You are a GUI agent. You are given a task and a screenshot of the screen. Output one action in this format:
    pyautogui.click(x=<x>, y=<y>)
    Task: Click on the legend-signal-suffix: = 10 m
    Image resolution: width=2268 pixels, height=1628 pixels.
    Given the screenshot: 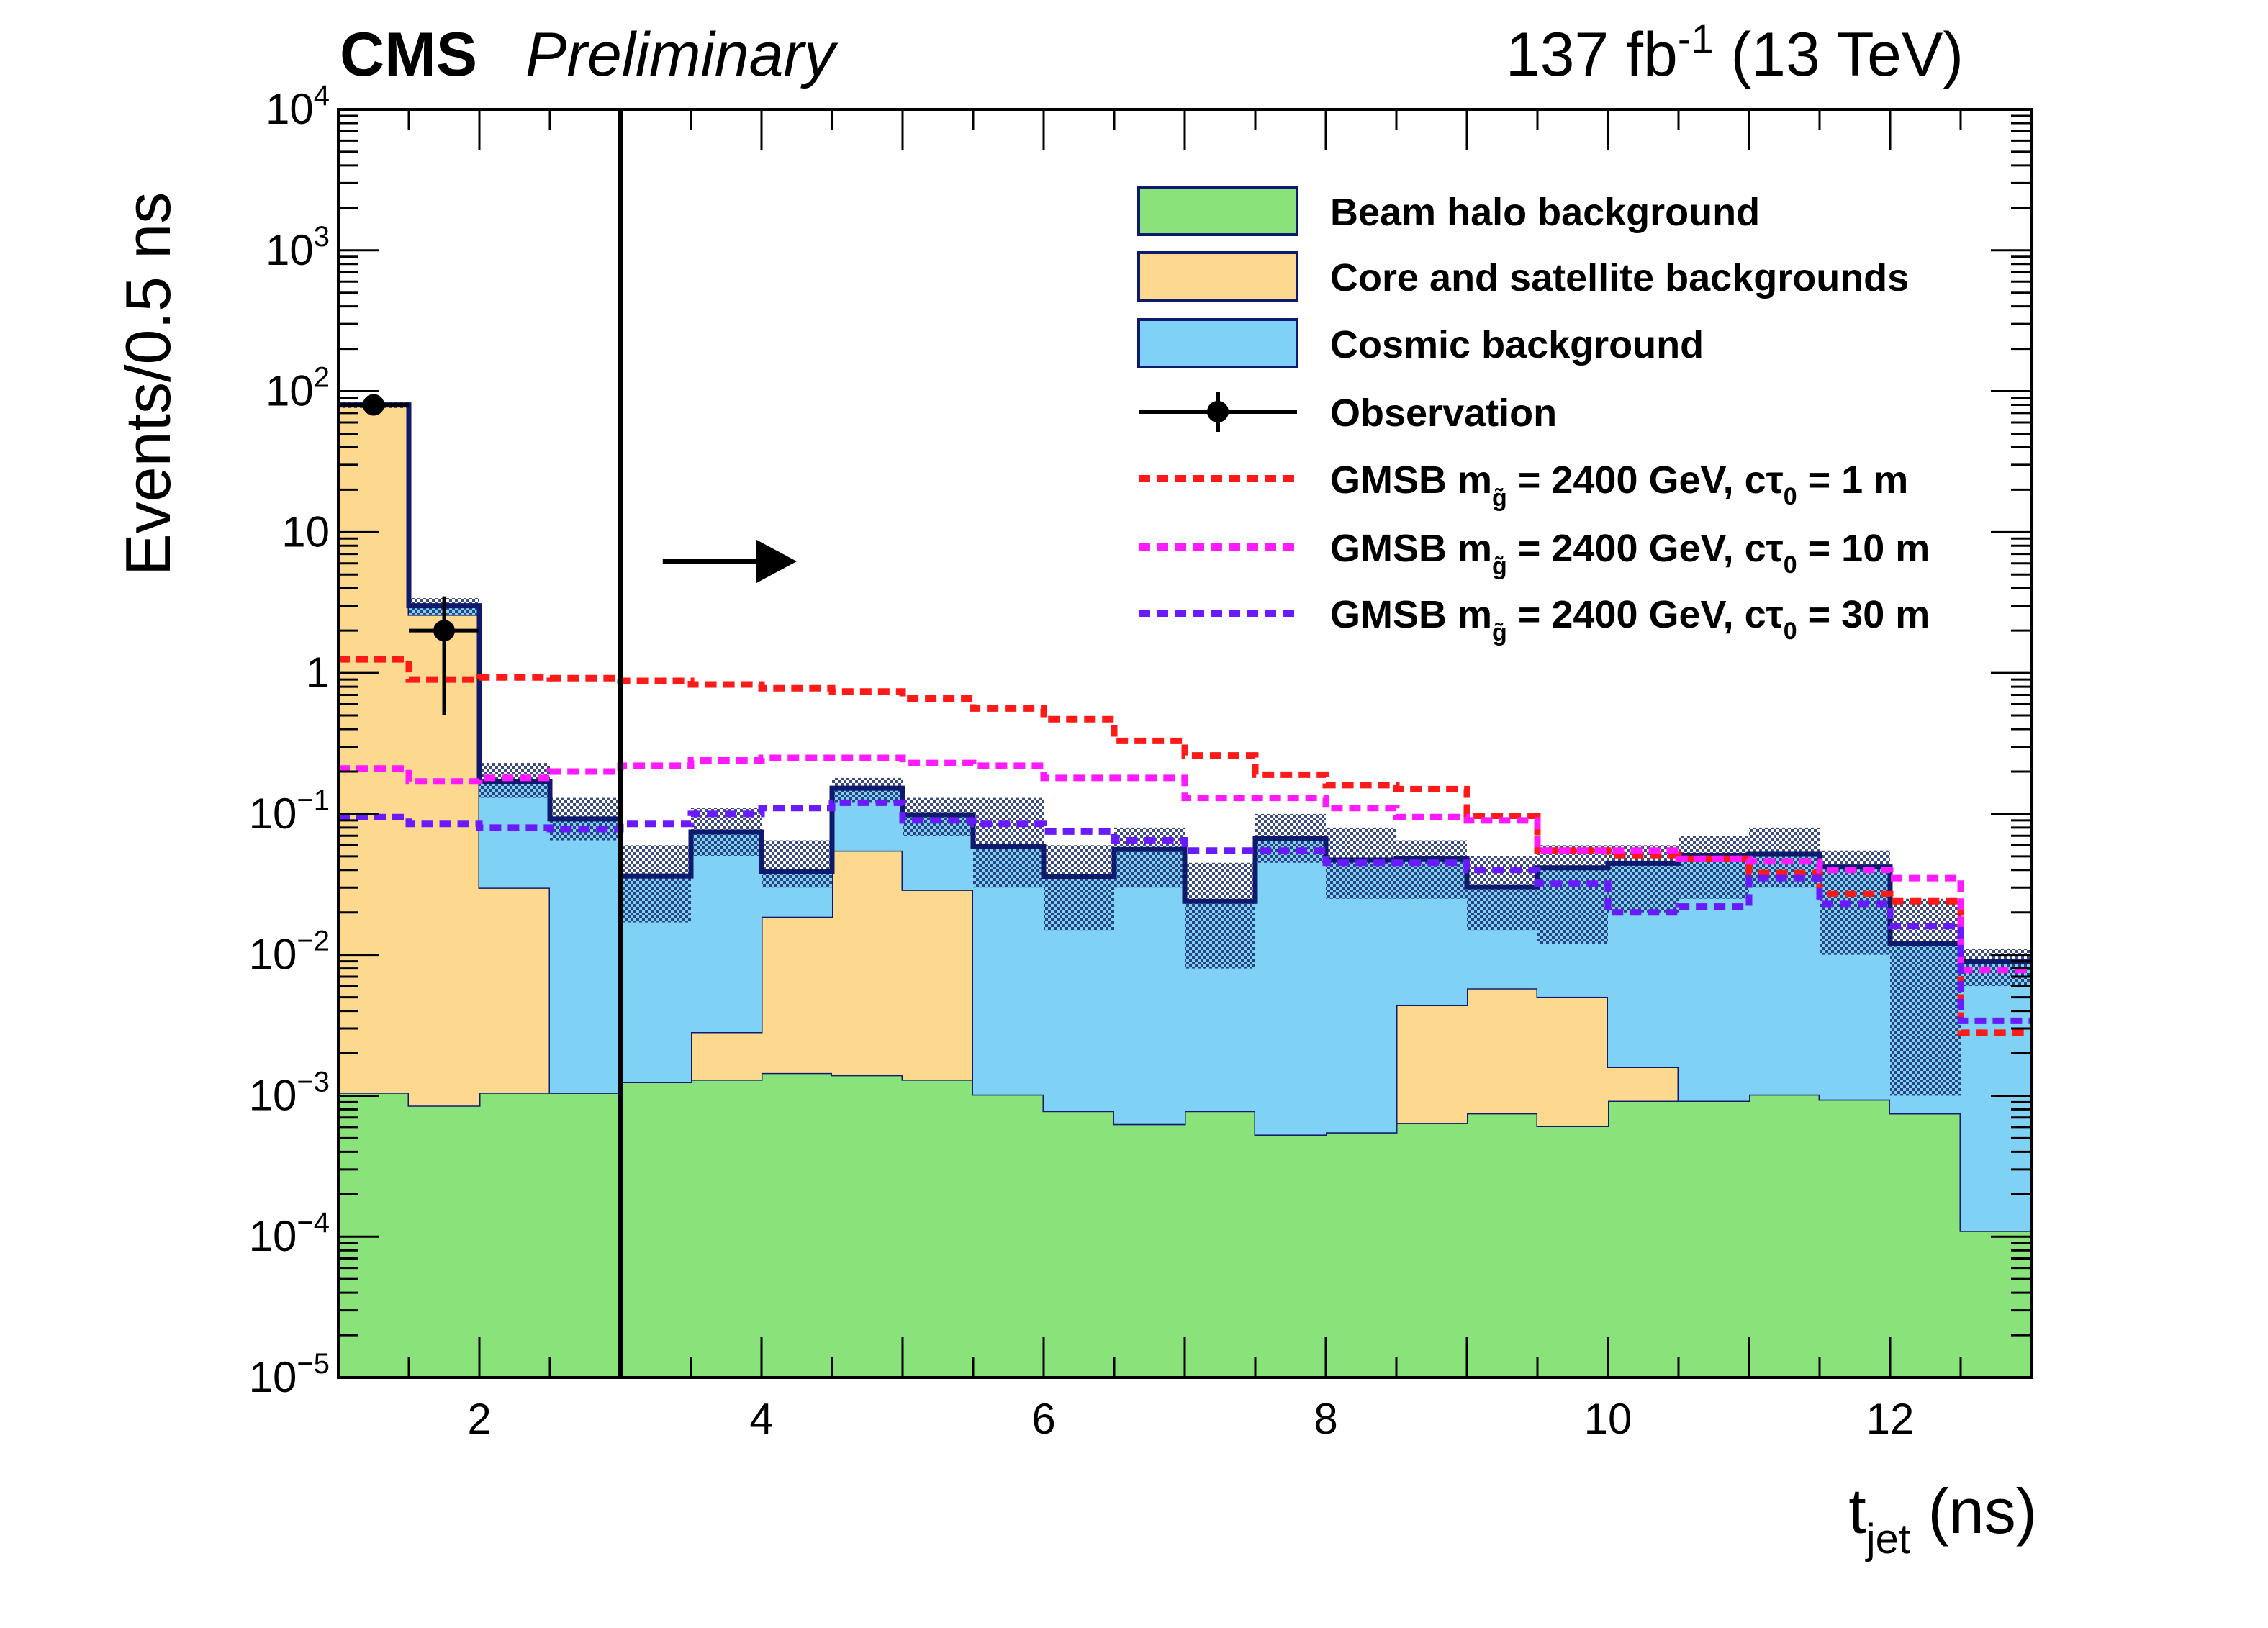 What is the action you would take?
    pyautogui.click(x=1863, y=548)
    